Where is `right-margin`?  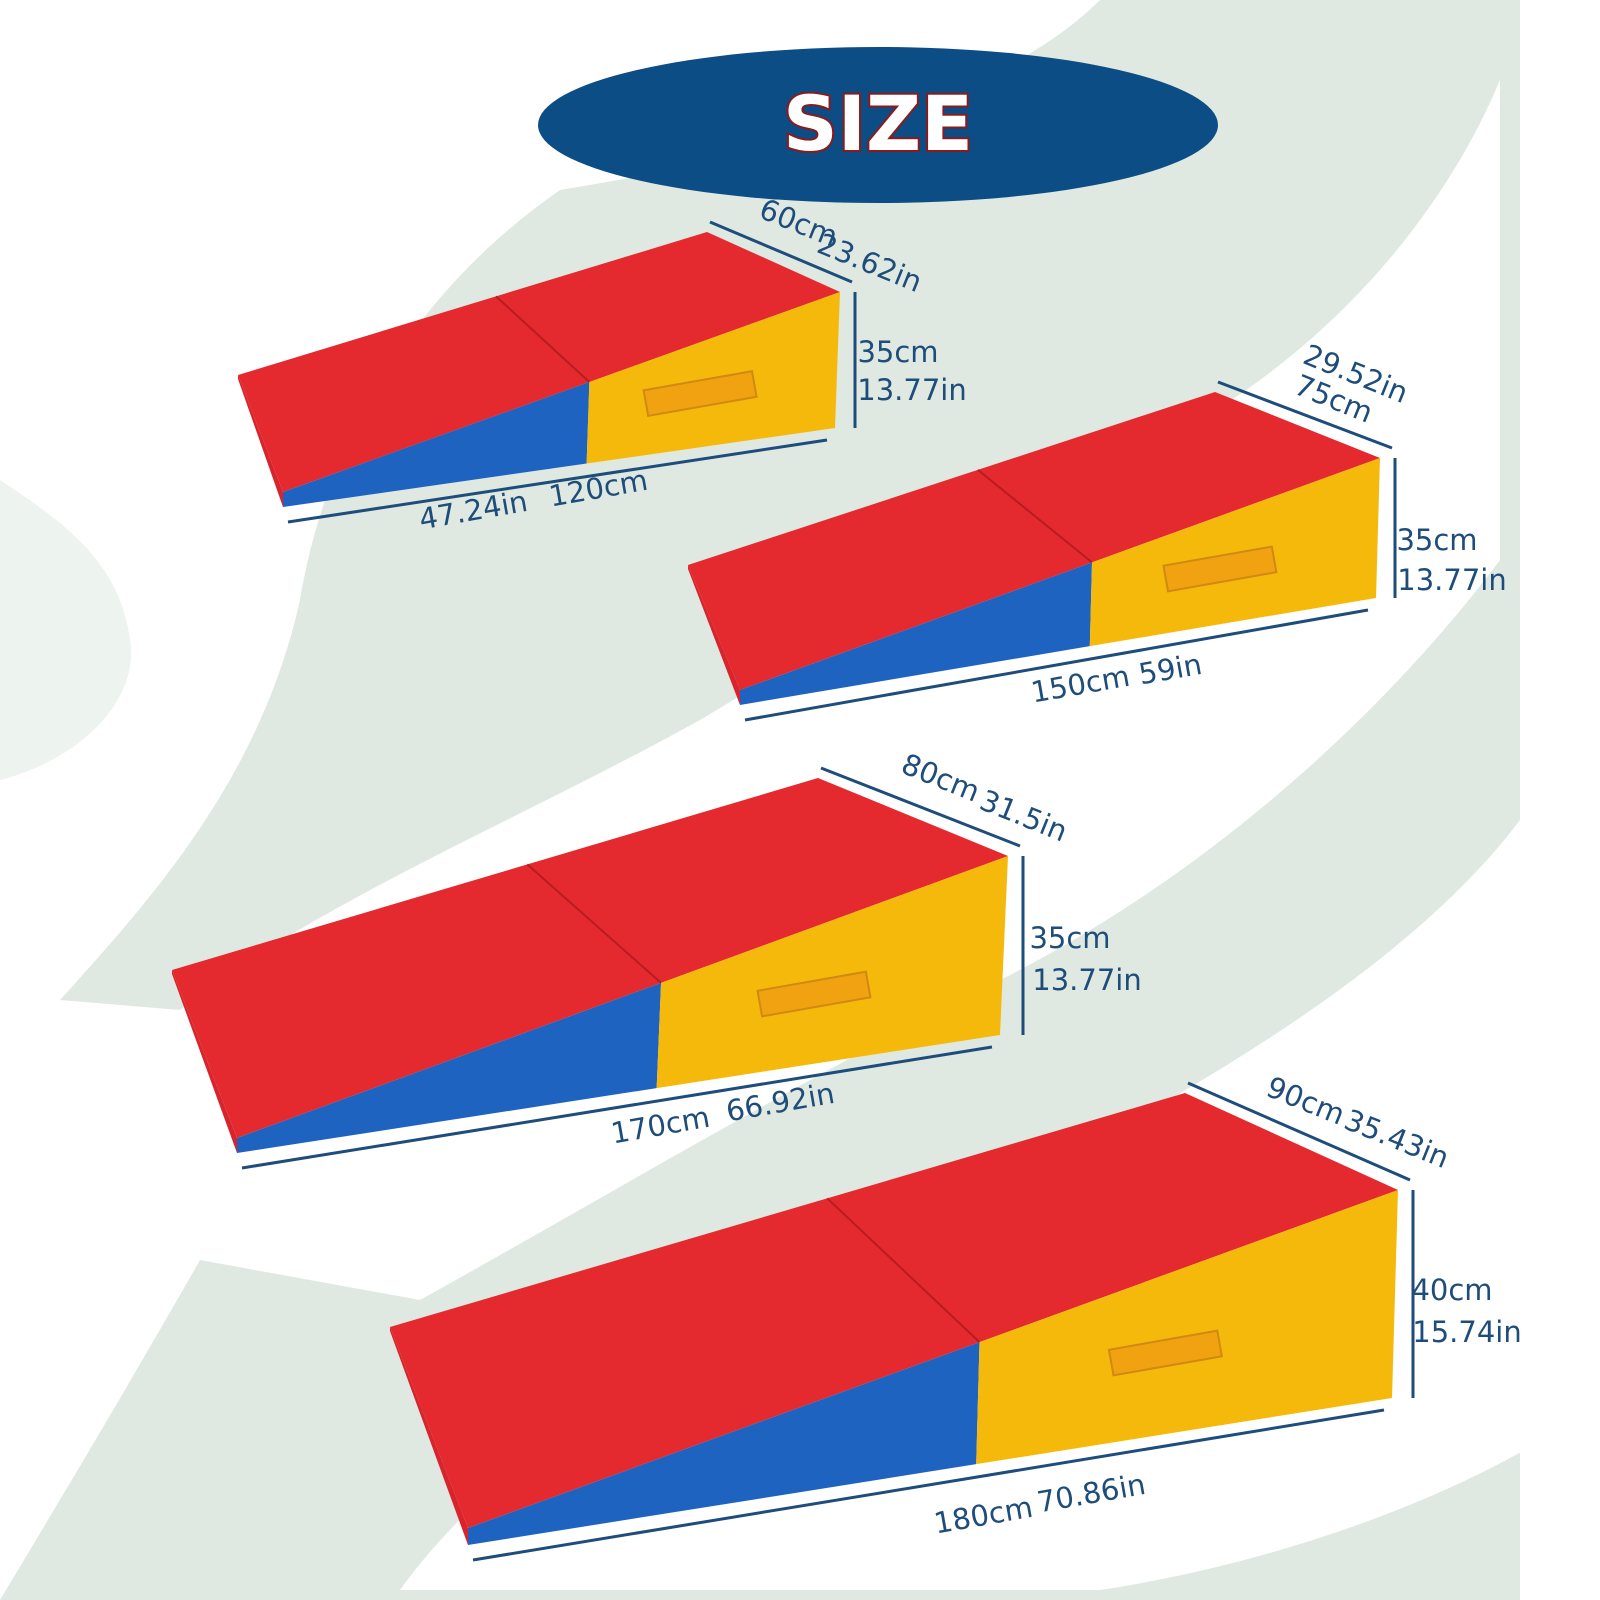
right-margin is located at coordinates (1560, 800).